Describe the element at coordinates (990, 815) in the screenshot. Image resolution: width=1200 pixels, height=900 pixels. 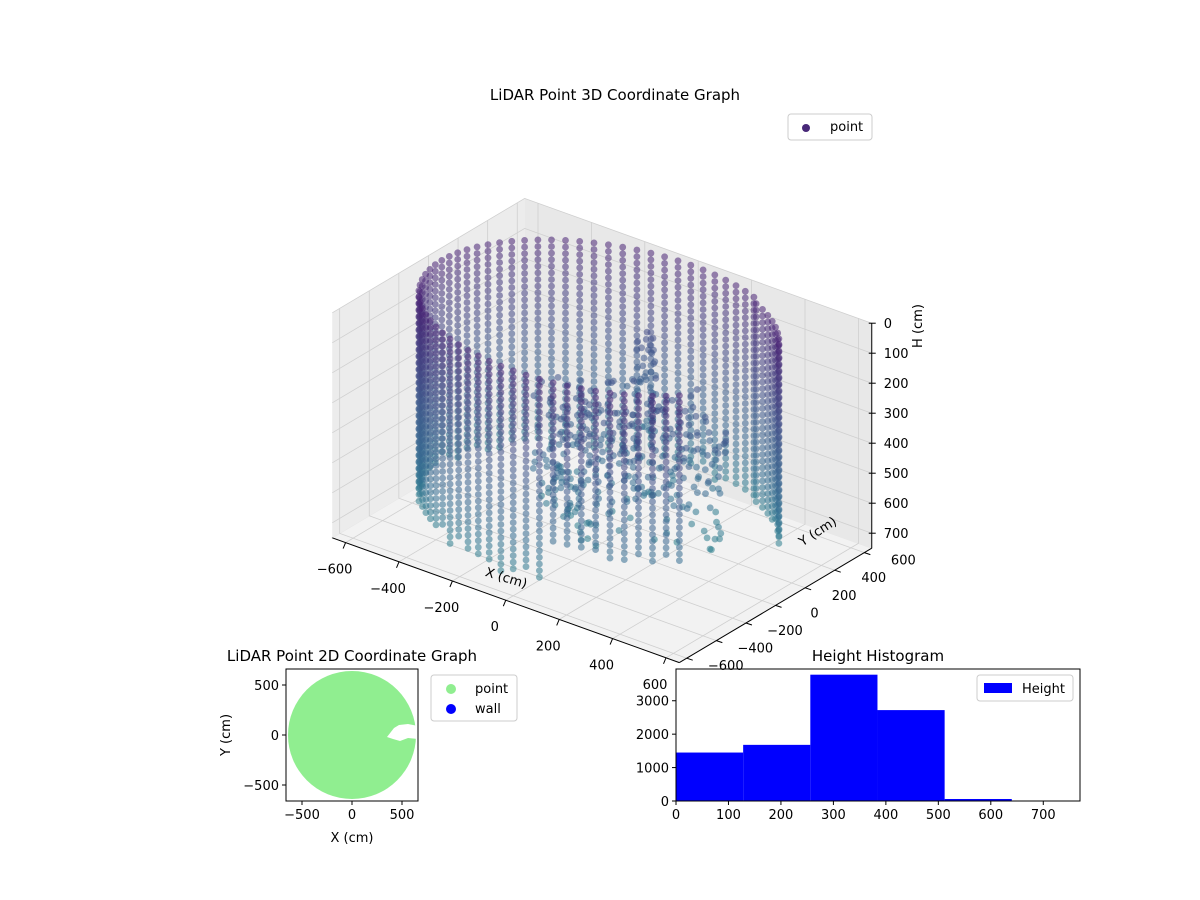
I see `histogram-x-tick-label: 600` at that location.